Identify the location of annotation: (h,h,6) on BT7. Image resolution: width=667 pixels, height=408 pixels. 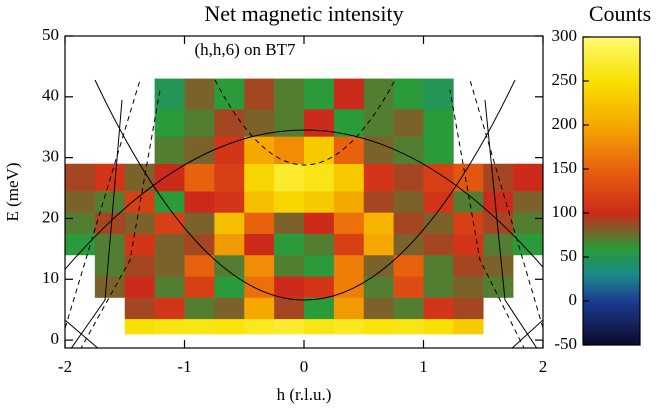
(245, 49).